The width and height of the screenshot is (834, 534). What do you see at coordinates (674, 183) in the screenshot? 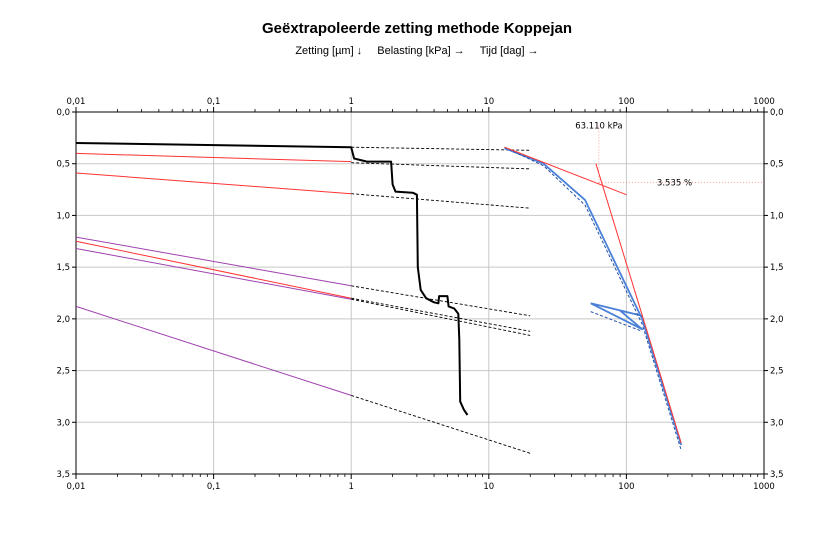
I see `annotation-label: 3.535 %` at bounding box center [674, 183].